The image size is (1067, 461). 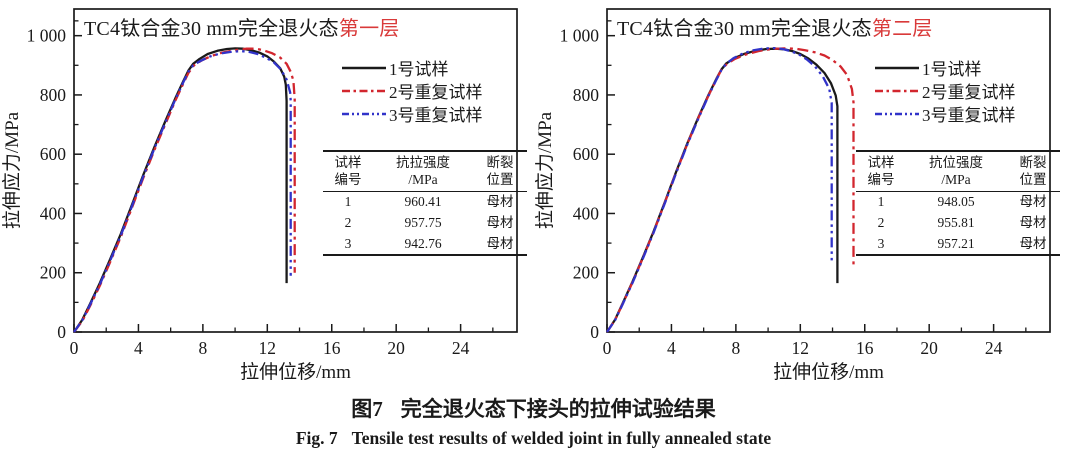 I want to click on chart-title: TC4钛合金30 mm完全退火态第二层, so click(x=774, y=26).